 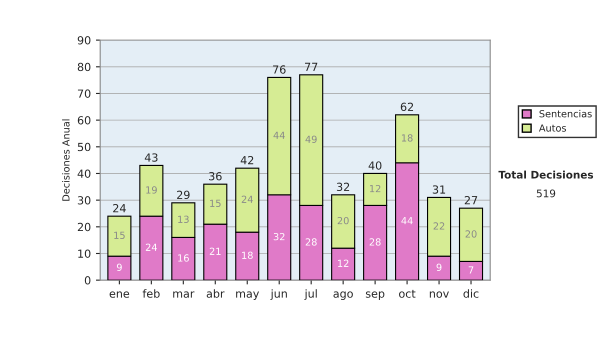 I want to click on data-label: 22, so click(x=439, y=226).